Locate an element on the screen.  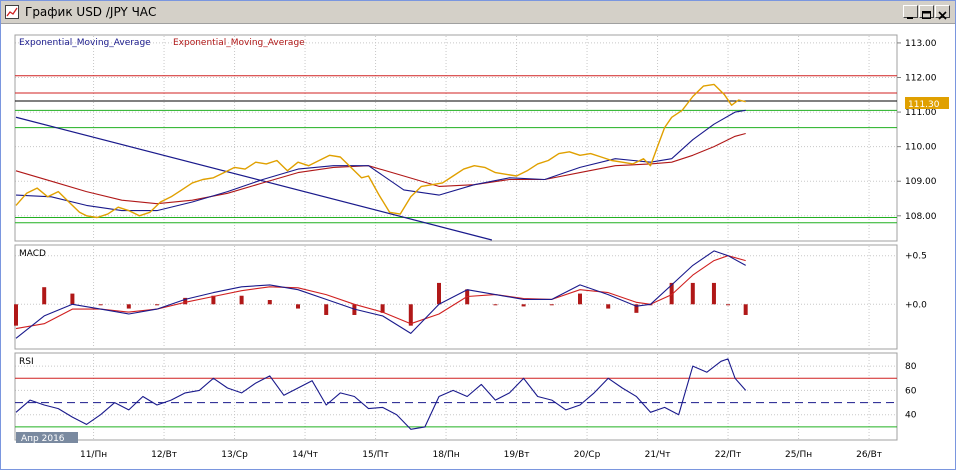
macd-signal-line is located at coordinates (380, 292).